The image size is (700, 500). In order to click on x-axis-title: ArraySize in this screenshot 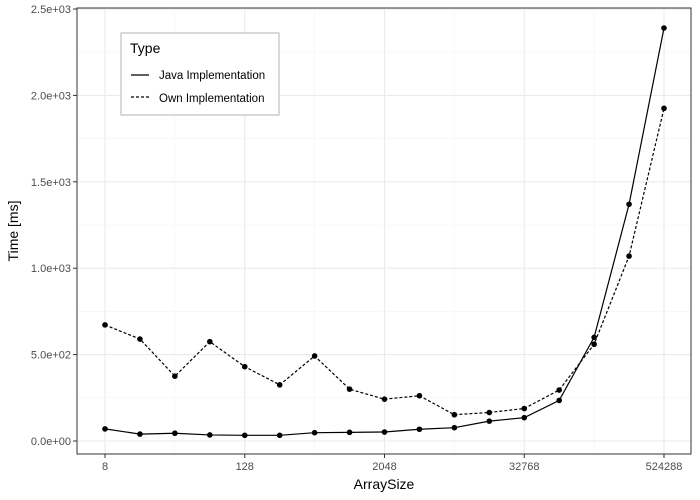, I will do `click(384, 484)`.